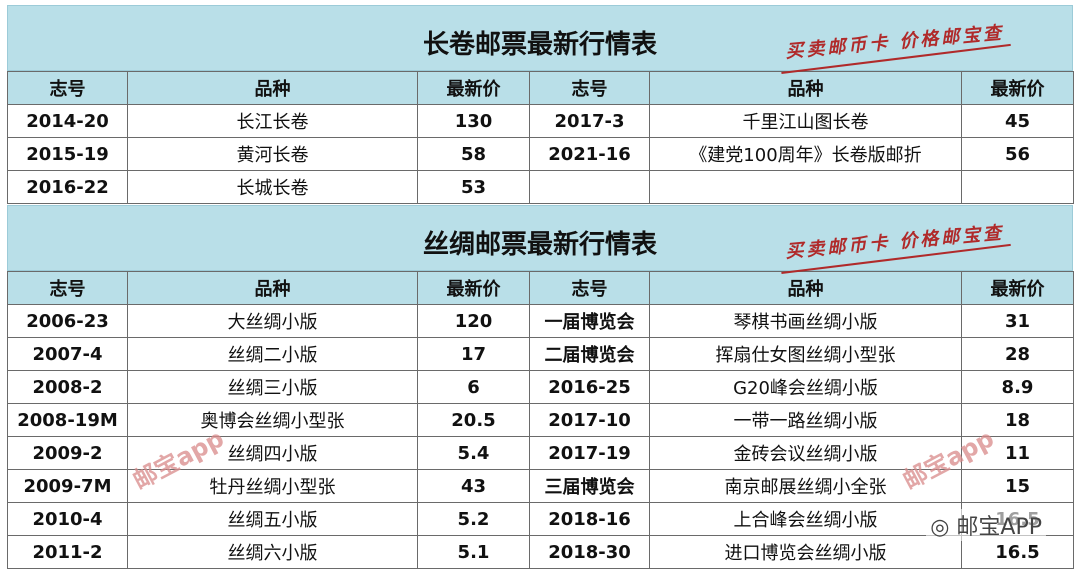 The width and height of the screenshot is (1080, 575). Describe the element at coordinates (589, 354) in the screenshot. I see `issue-number-cell: 二届博览会` at that location.